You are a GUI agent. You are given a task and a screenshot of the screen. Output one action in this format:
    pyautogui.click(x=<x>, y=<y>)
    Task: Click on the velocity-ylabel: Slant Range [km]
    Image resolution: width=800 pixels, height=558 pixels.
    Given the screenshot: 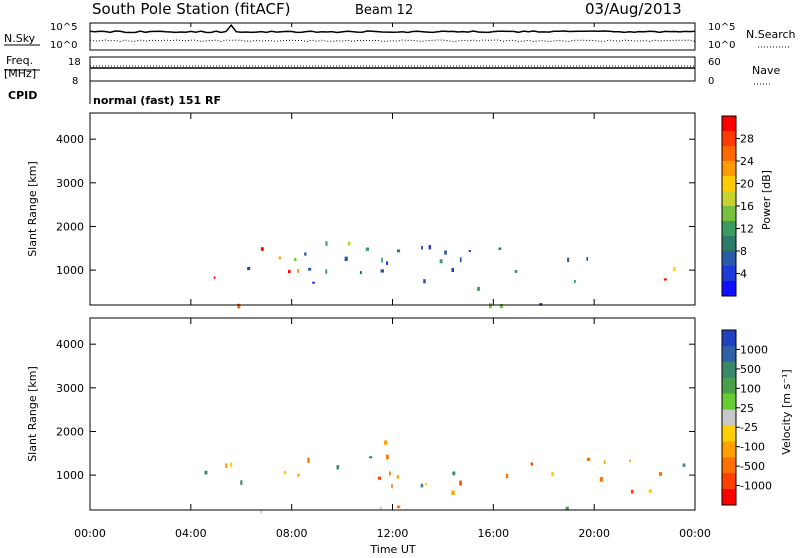 What is the action you would take?
    pyautogui.click(x=32, y=414)
    